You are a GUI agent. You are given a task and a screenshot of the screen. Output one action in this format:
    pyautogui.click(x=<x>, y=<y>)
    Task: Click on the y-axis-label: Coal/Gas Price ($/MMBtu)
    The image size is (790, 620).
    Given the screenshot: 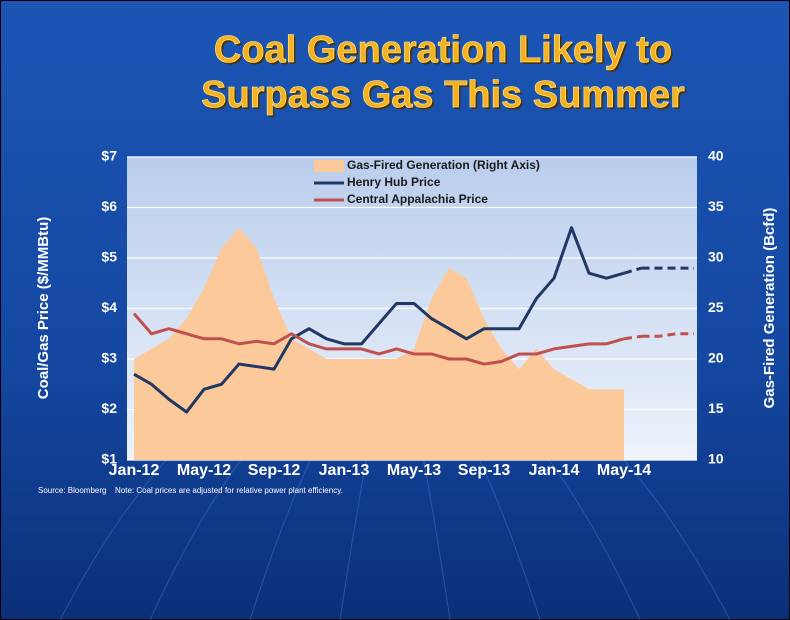 What is the action you would take?
    pyautogui.click(x=43, y=308)
    